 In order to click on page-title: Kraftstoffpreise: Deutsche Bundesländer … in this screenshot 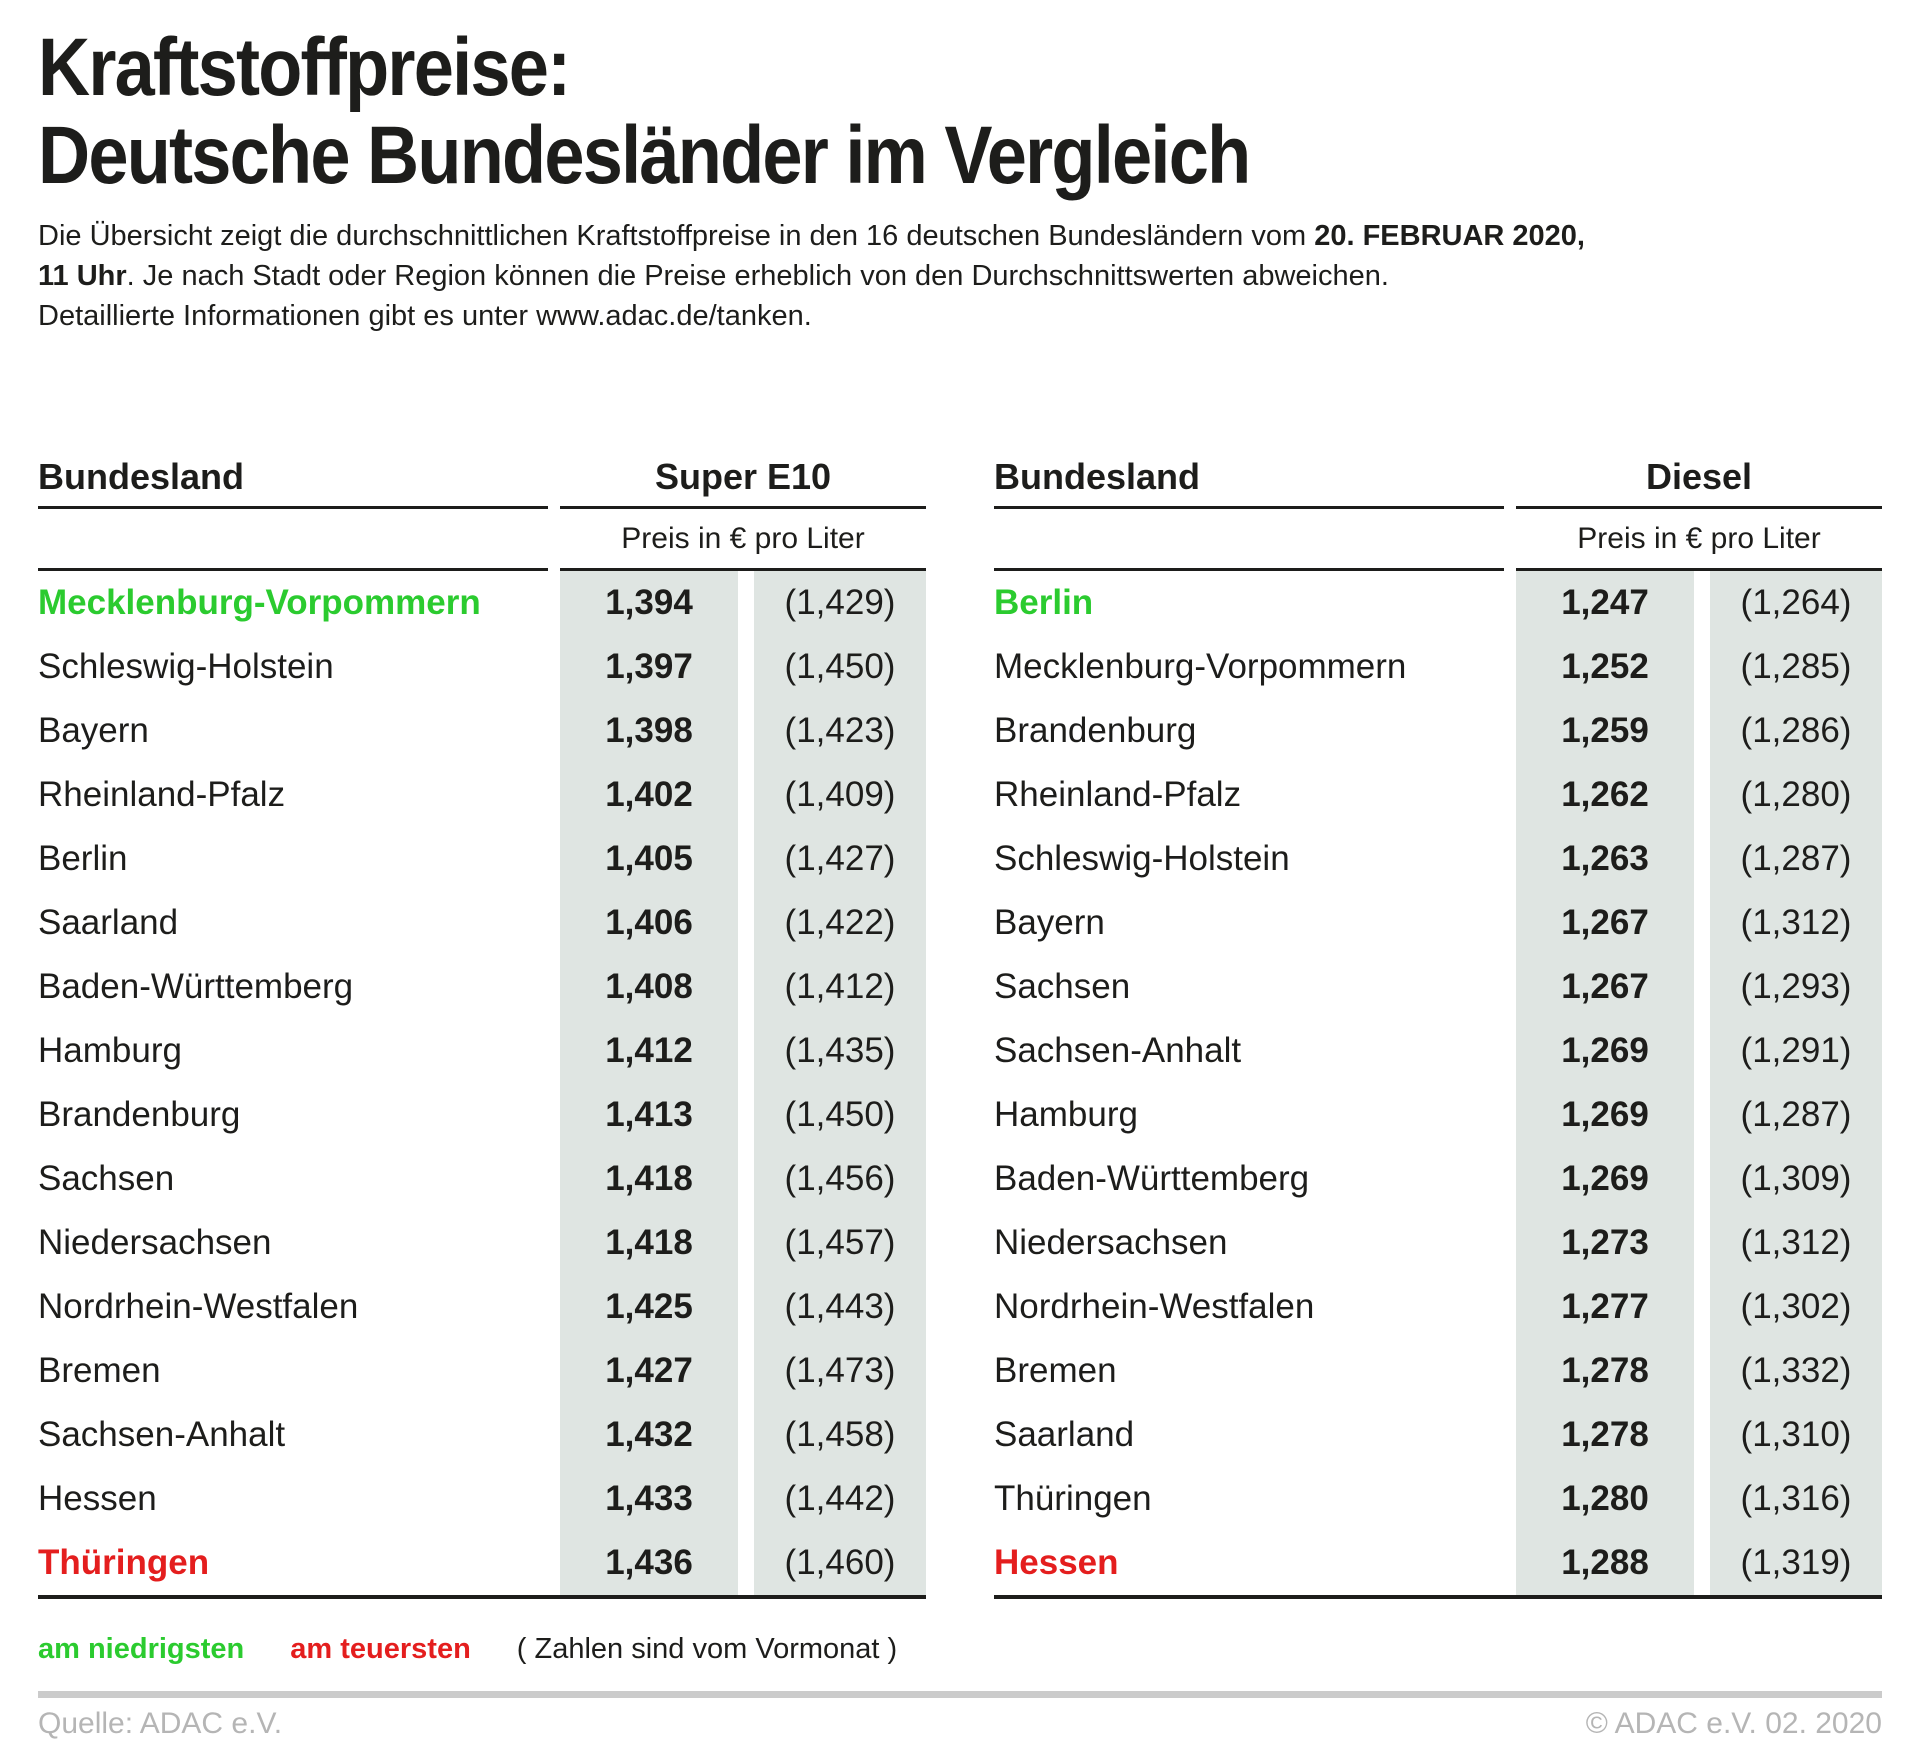, I will do `click(849, 112)`.